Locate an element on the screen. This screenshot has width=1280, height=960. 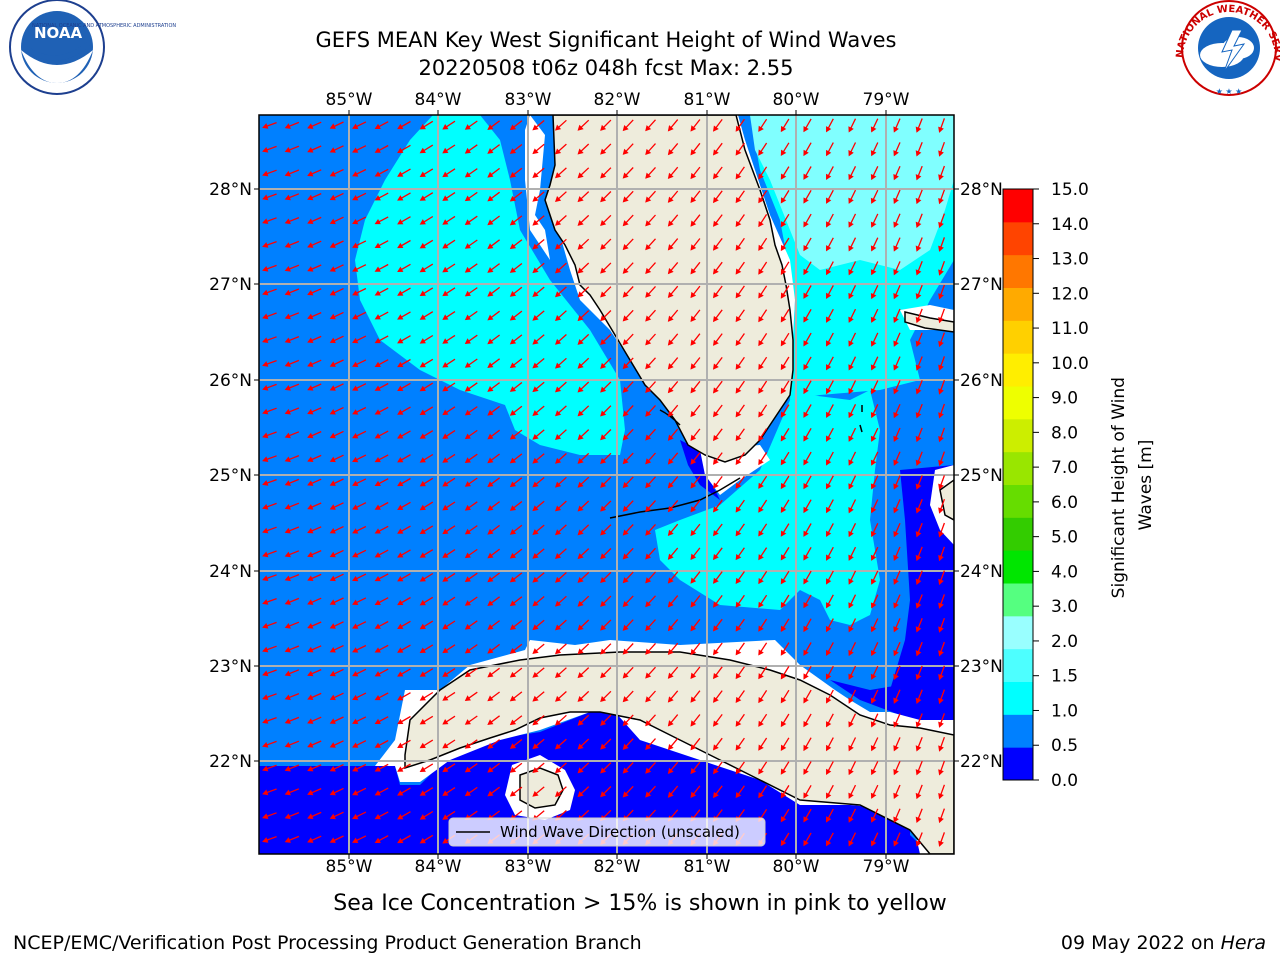
lat-label: 27°N is located at coordinates (981, 285).